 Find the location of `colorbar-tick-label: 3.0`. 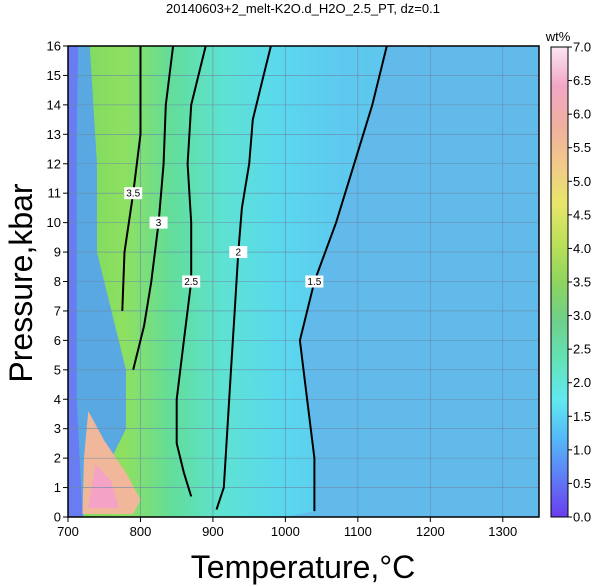

colorbar-tick-label: 3.0 is located at coordinates (582, 315).